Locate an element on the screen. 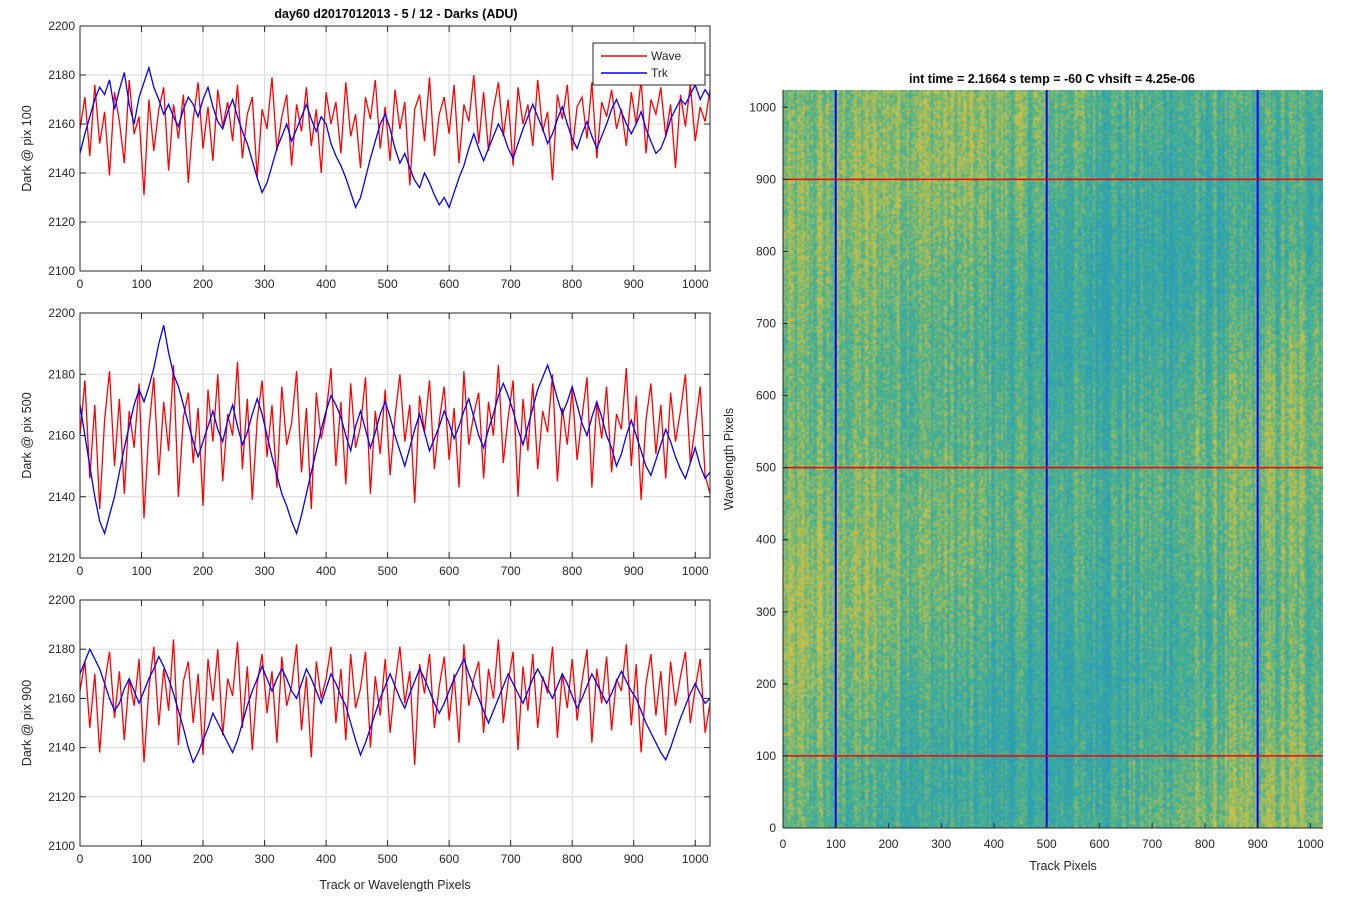 The height and width of the screenshot is (900, 1350). legend-box is located at coordinates (649, 64).